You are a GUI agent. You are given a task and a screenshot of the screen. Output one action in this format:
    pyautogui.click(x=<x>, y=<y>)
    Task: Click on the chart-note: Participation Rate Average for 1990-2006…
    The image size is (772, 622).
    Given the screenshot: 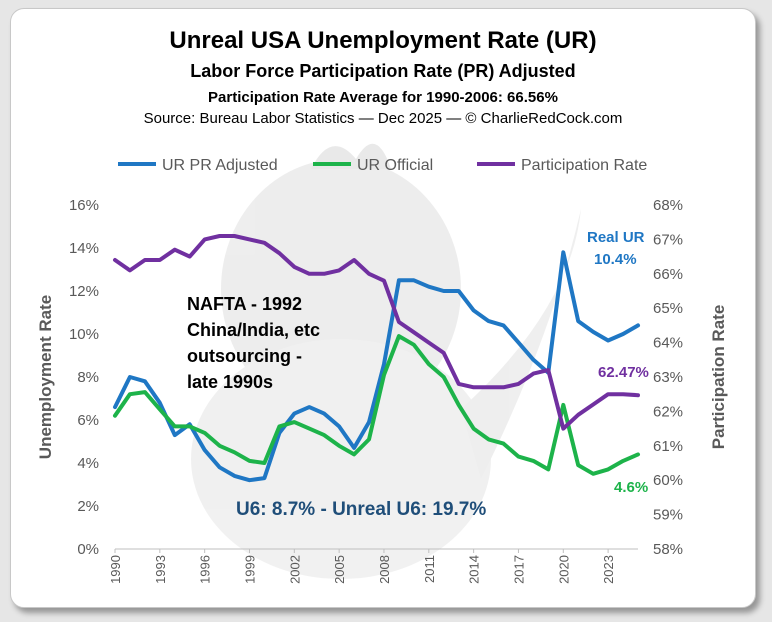 What is the action you would take?
    pyautogui.click(x=383, y=97)
    